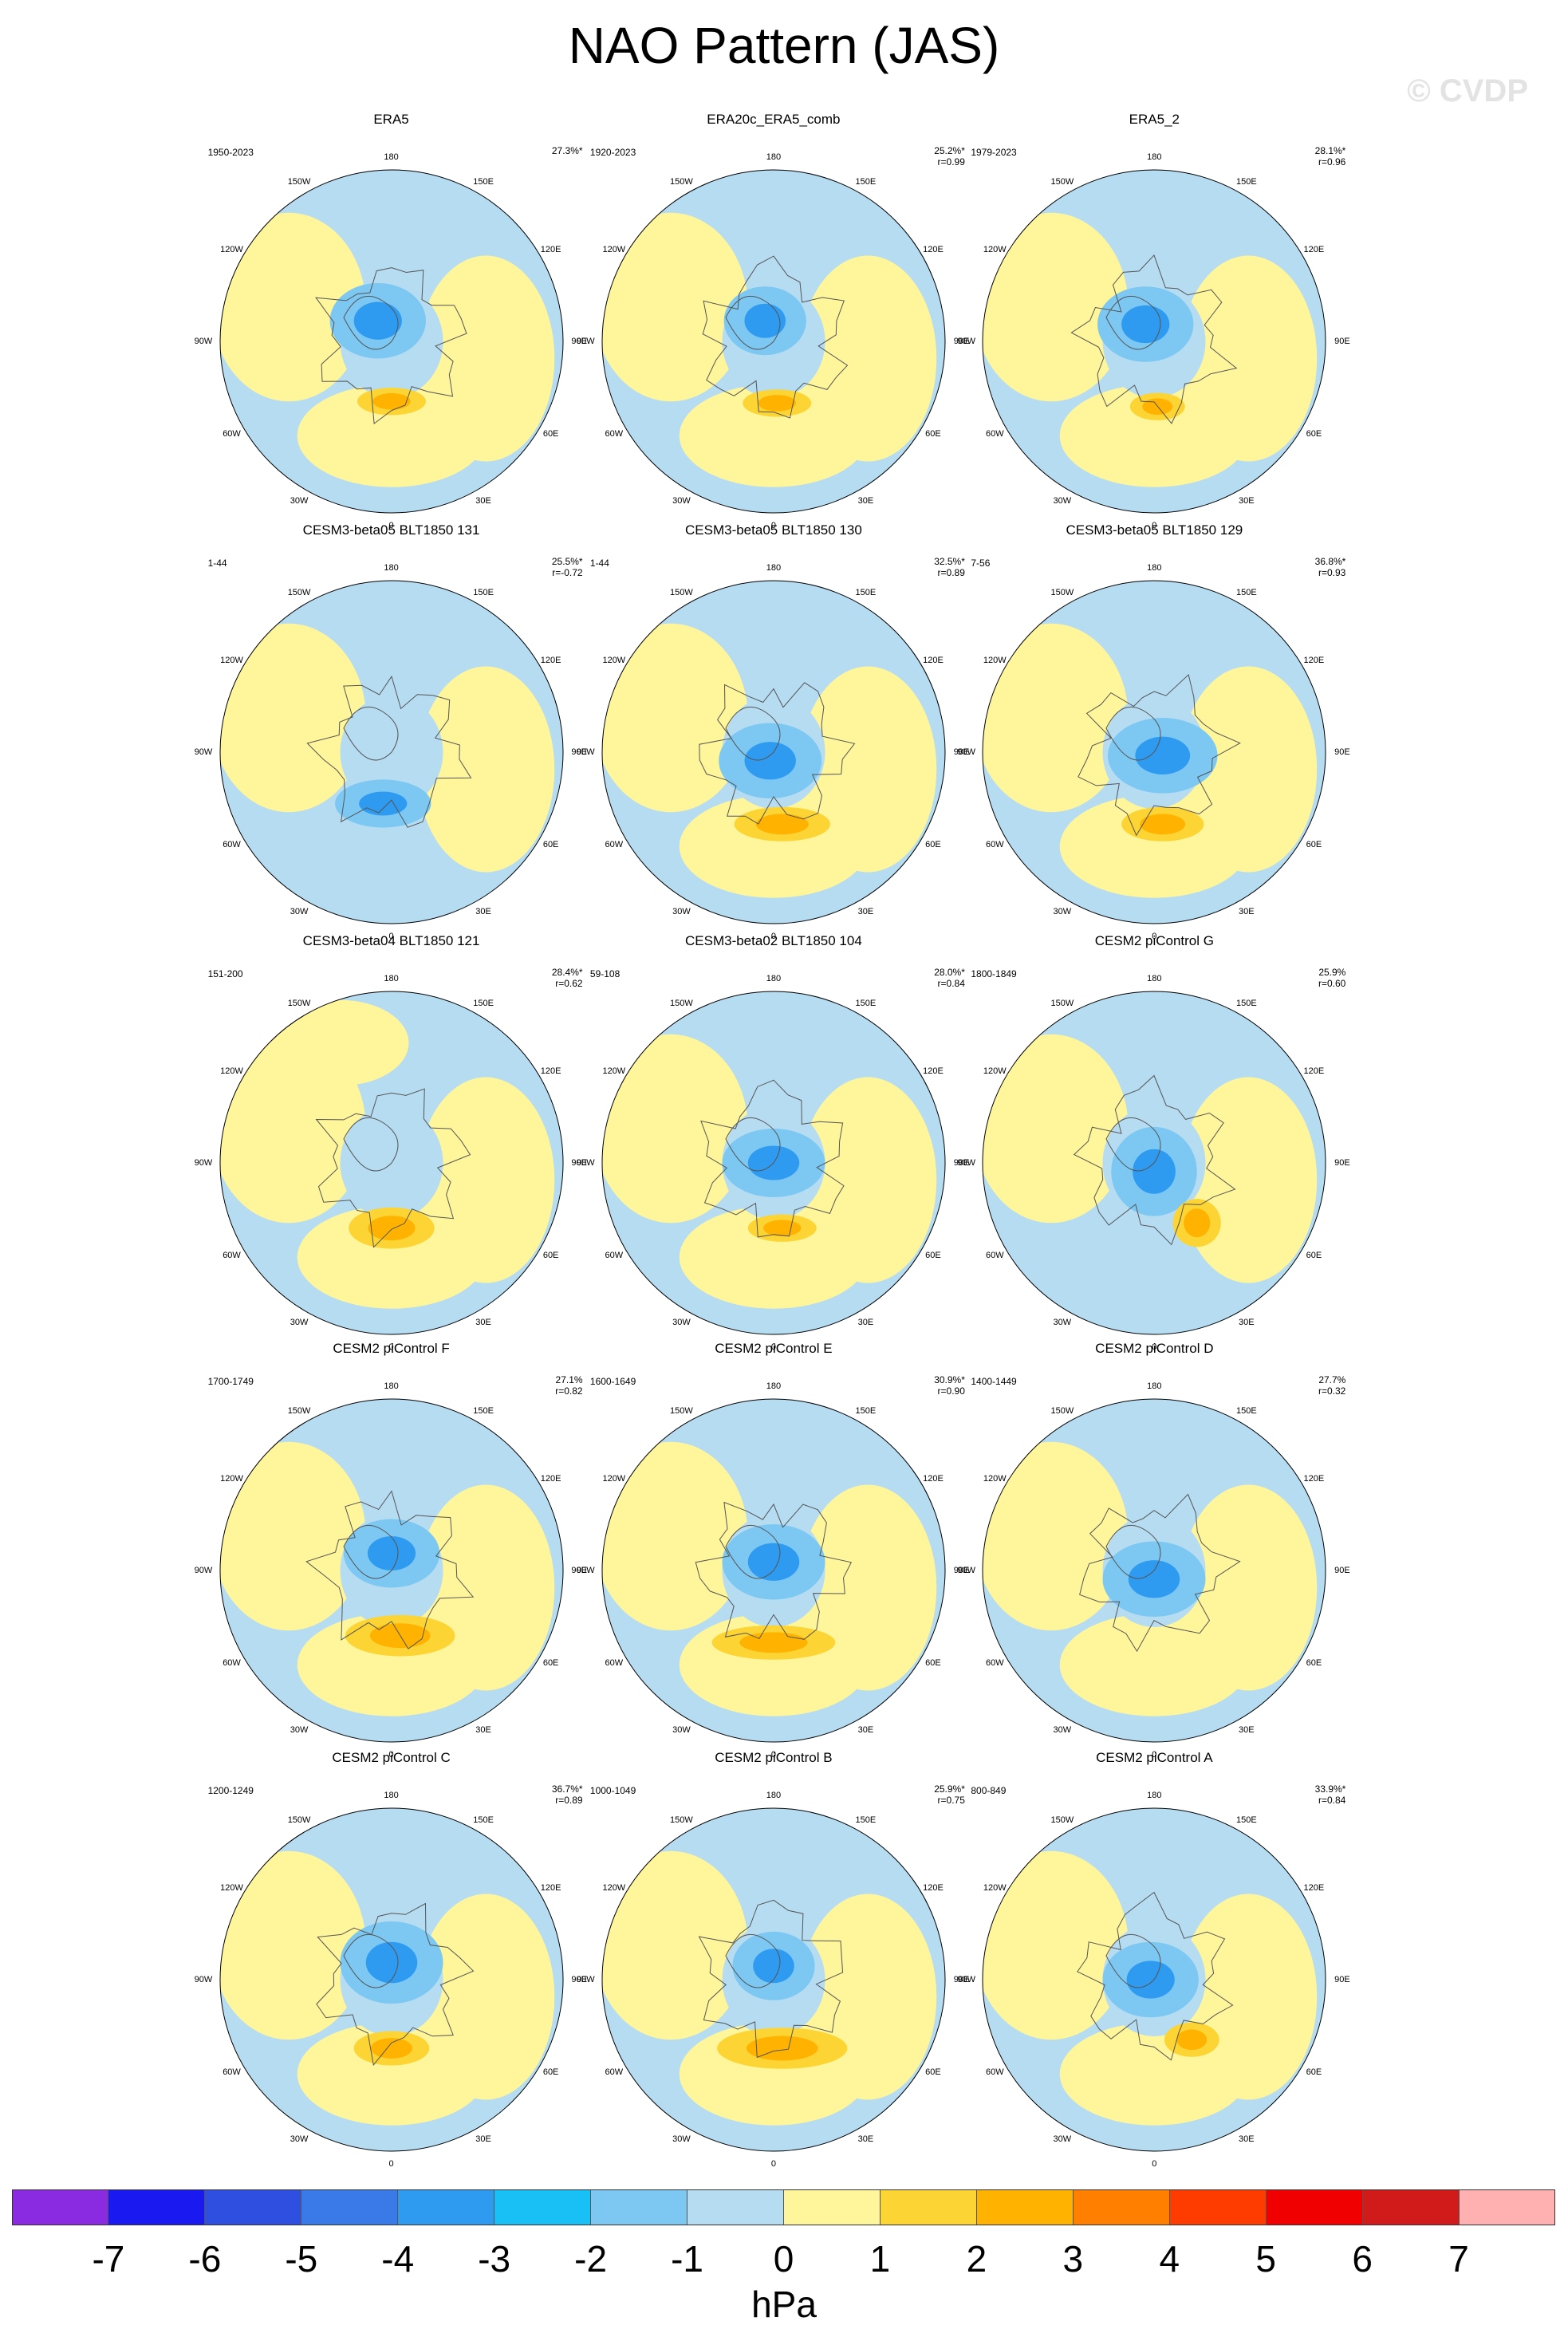 This screenshot has height=2337, width=1568. I want to click on colorbar-tick-label: 2, so click(976, 2259).